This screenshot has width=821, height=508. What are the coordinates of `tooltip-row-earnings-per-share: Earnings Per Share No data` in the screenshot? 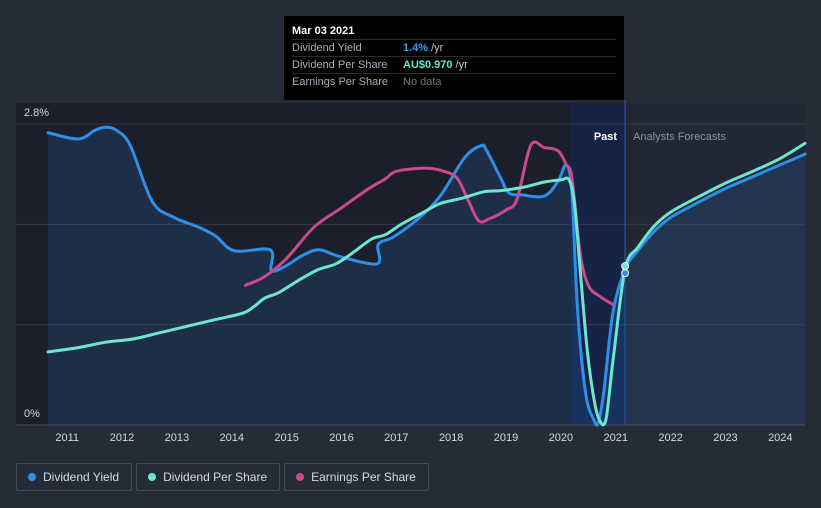 It's located at (454, 81).